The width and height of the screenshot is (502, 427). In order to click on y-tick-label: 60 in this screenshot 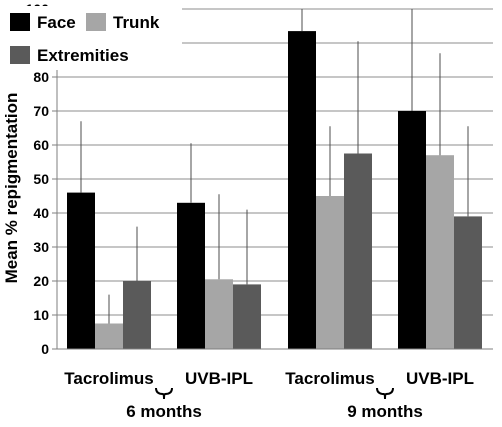, I will do `click(41, 145)`.